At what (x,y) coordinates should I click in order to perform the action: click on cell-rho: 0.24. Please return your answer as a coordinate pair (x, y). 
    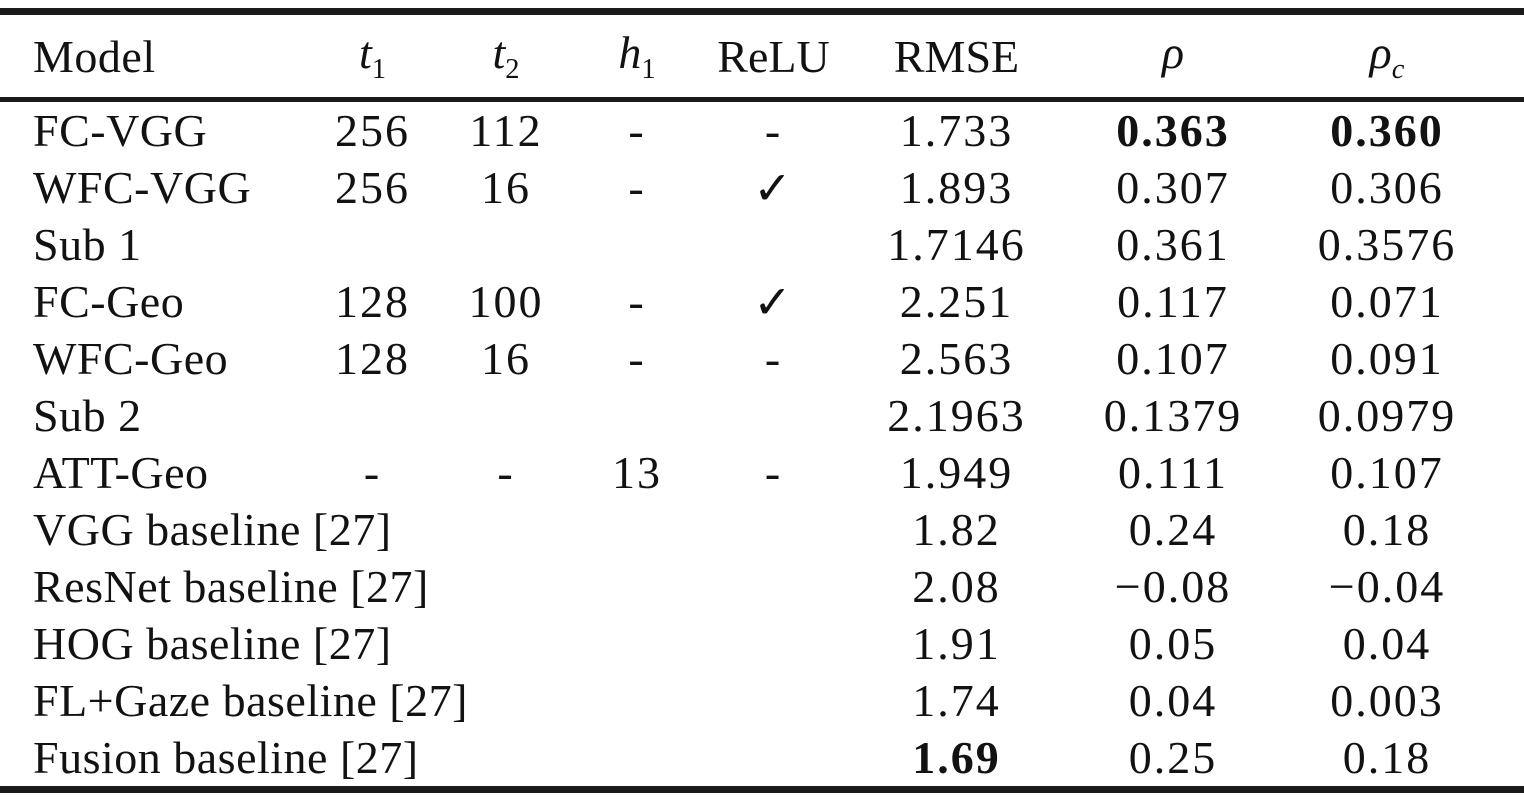
    Looking at the image, I should click on (1173, 529).